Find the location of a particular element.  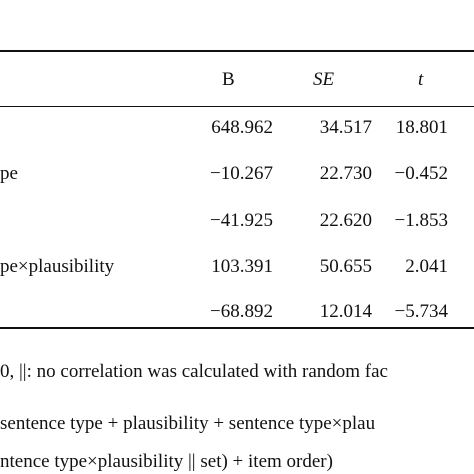

row-t-value: 18.801 is located at coordinates (421, 127).